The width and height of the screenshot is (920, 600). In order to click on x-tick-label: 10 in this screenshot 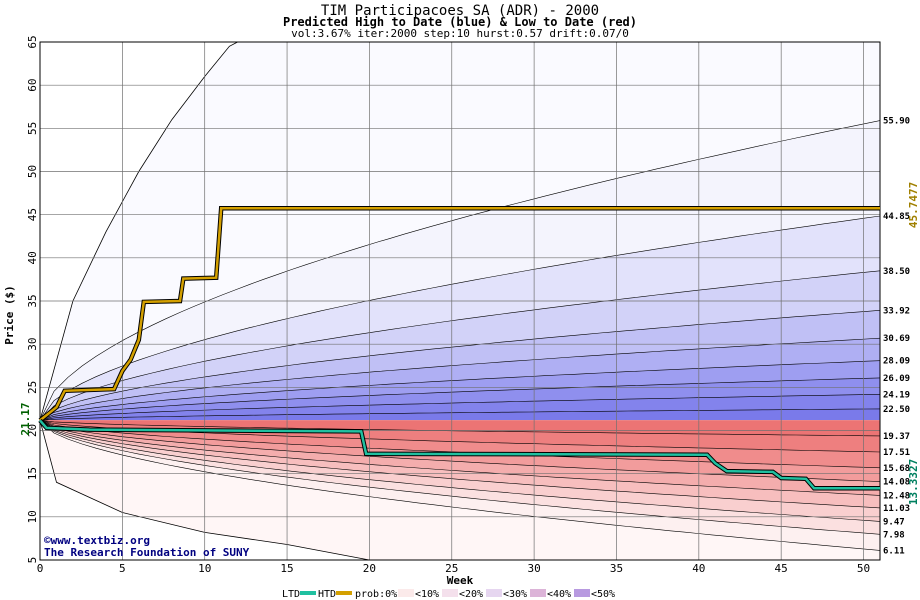, I will do `click(204, 568)`.